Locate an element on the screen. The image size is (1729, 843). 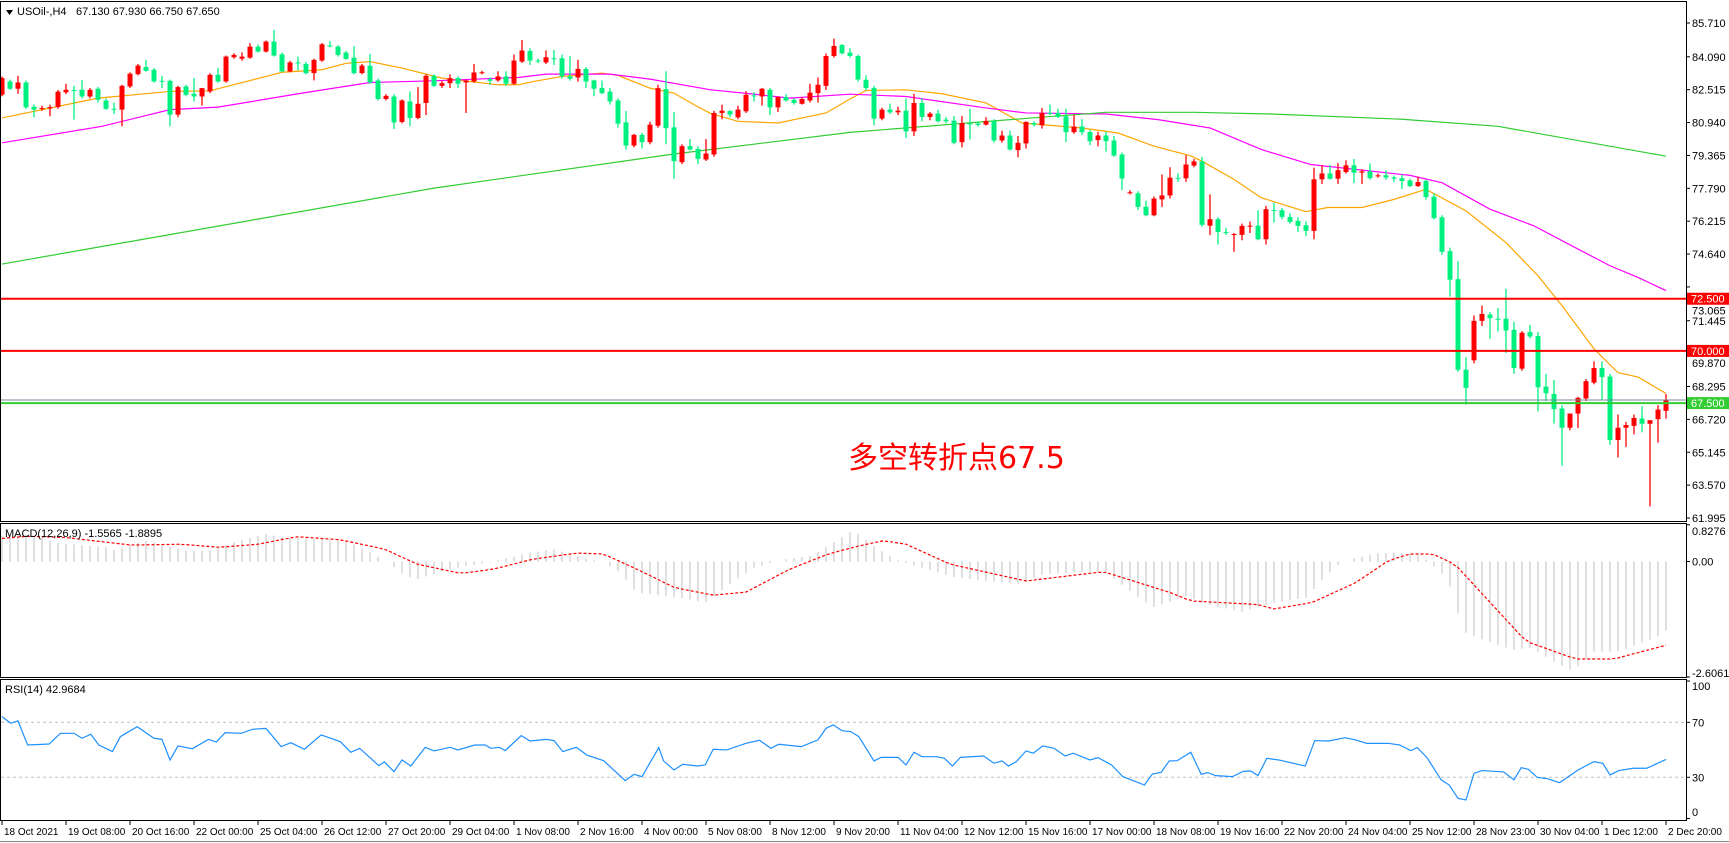
triangle-down-icon is located at coordinates (9, 12).